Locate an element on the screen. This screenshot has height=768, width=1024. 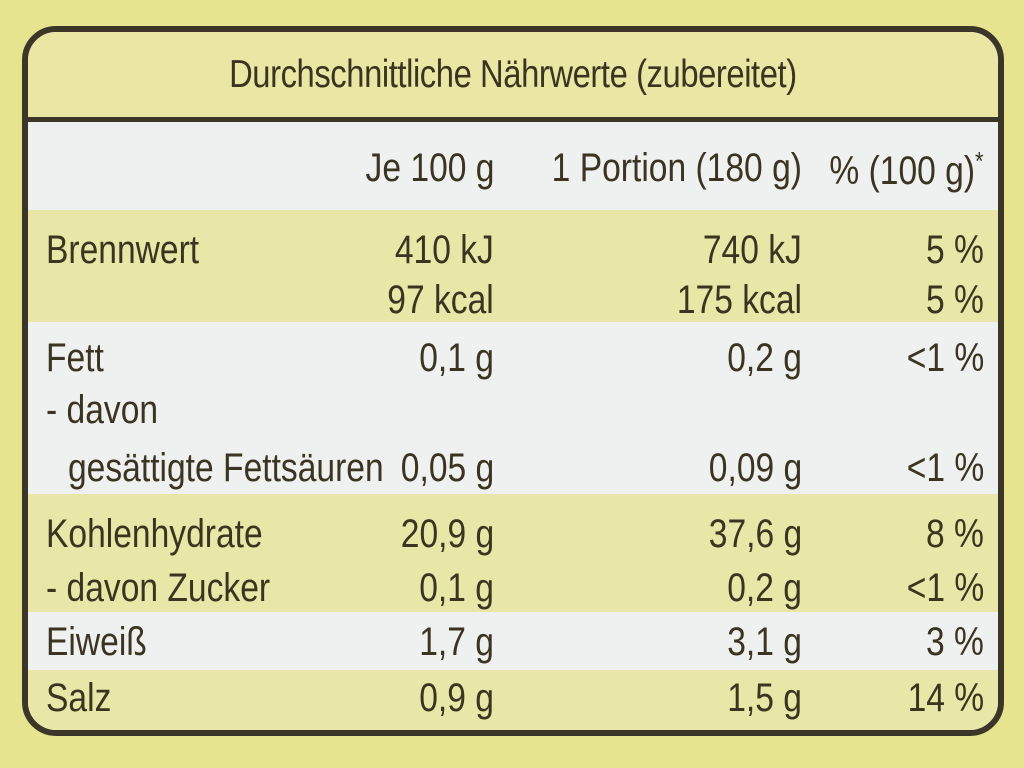
value-brennwert-kj-portion: 740 kJ is located at coordinates (752, 250).